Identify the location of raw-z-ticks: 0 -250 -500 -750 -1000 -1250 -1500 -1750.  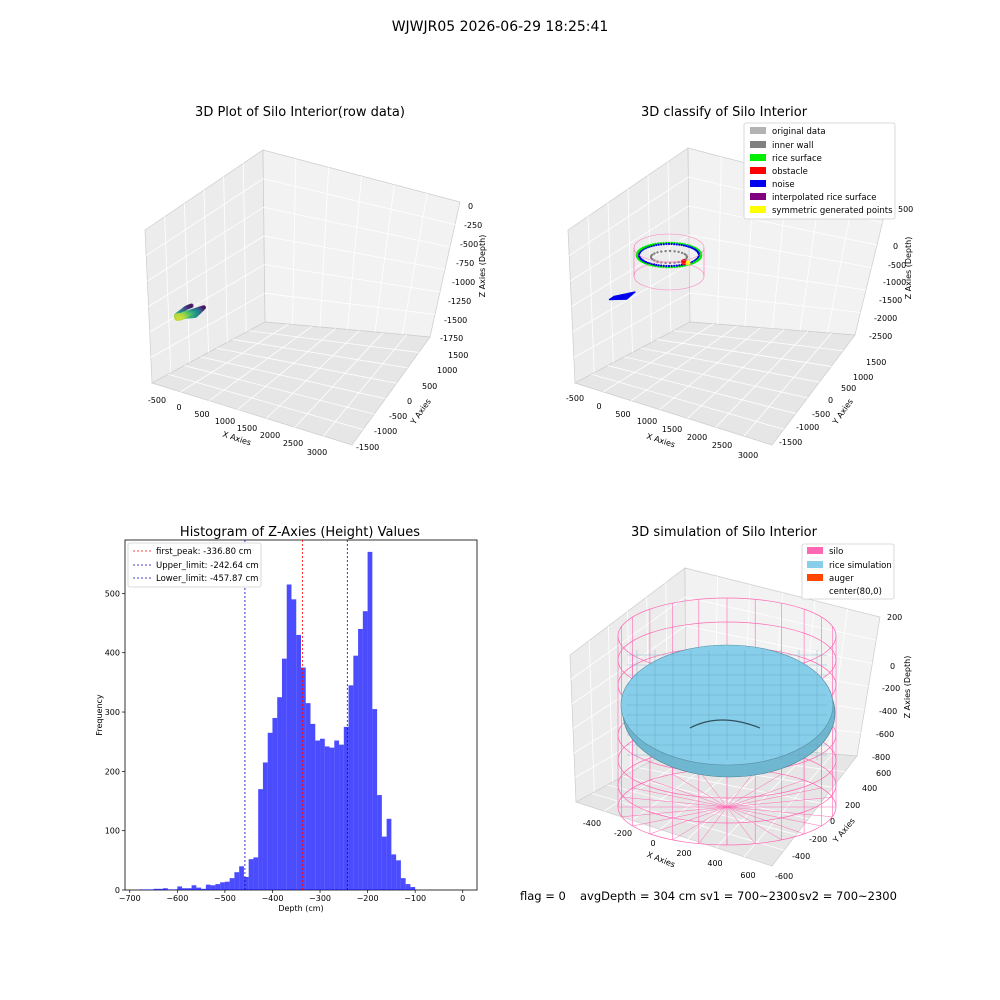
(461, 272).